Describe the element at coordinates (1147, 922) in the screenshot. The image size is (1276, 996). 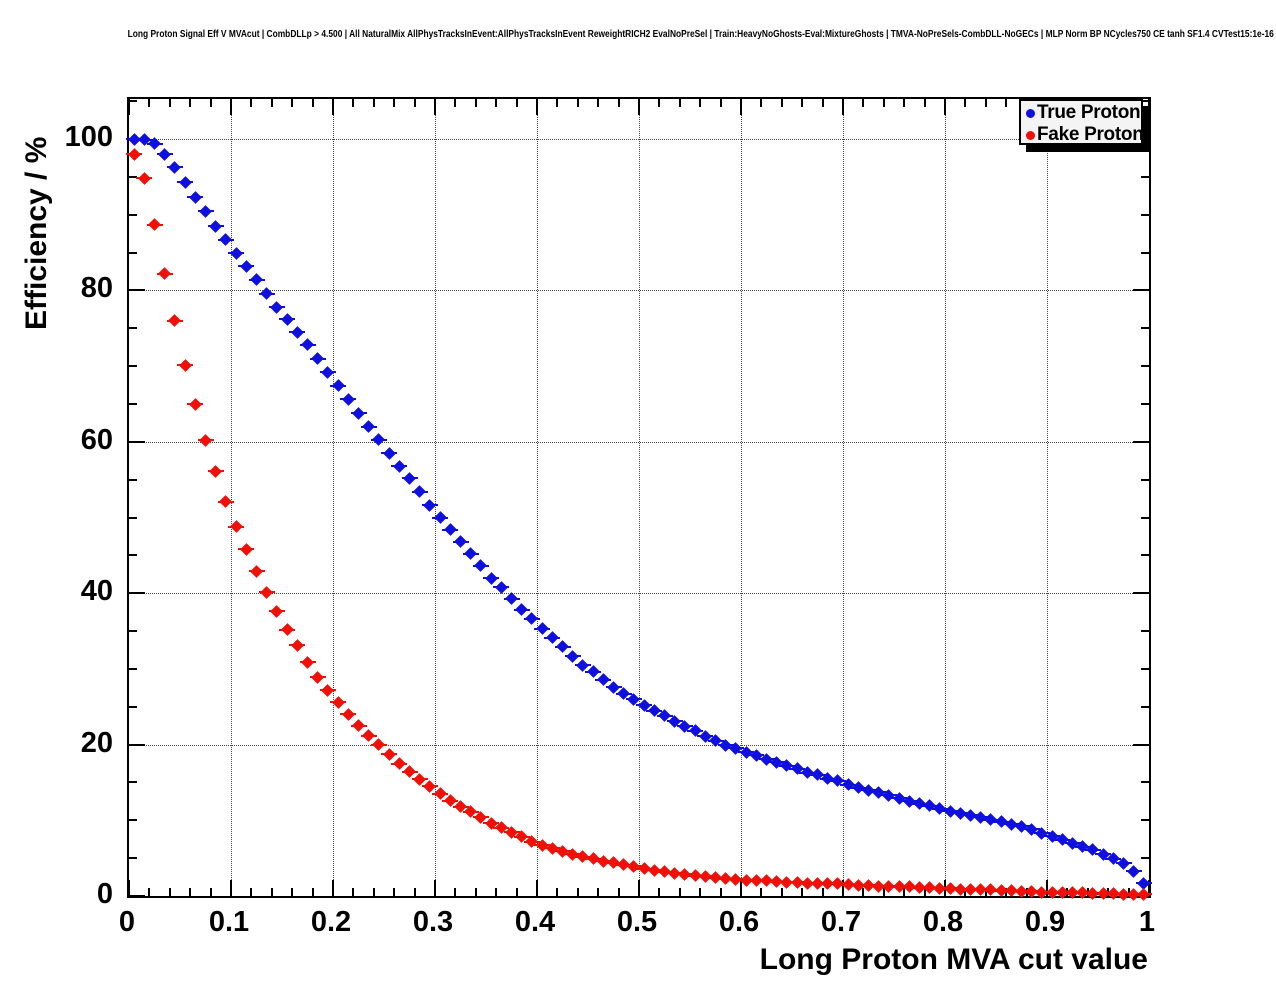
I see `x-tick-label: 1` at that location.